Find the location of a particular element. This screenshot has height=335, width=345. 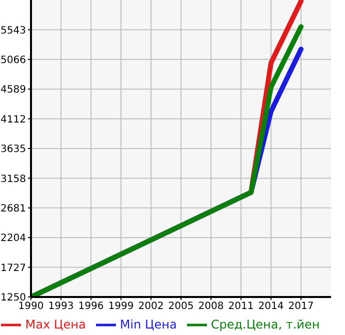

x-tick-label: 2008 is located at coordinates (211, 306).